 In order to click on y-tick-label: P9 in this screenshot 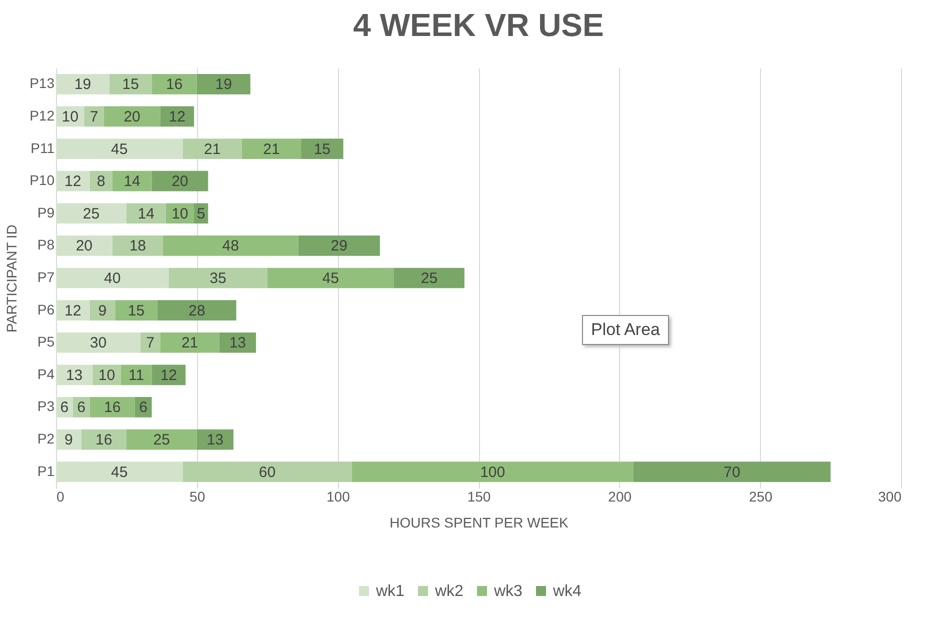, I will do `click(46, 212)`.